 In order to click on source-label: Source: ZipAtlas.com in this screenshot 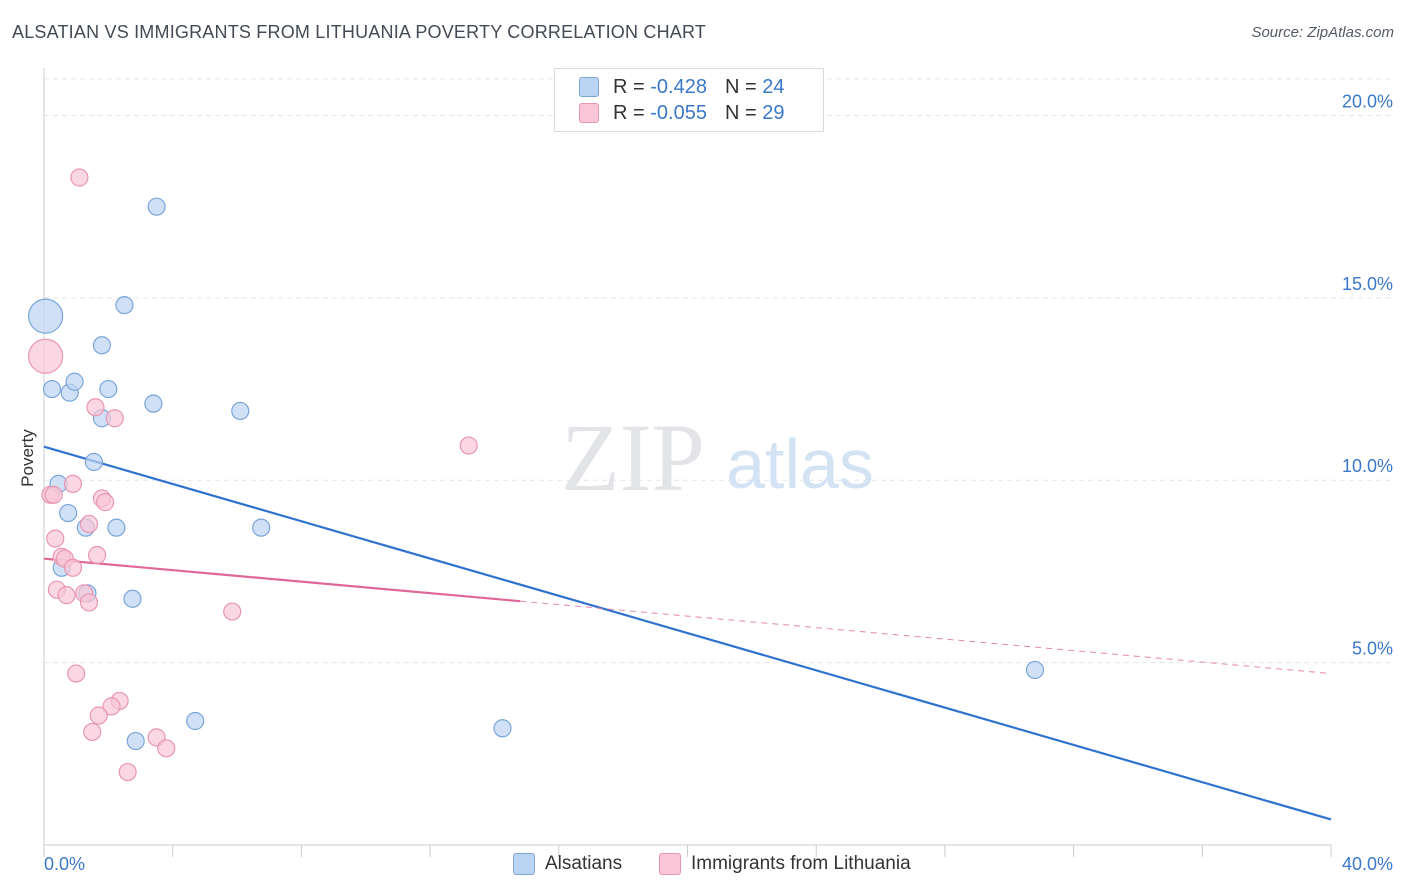, I will do `click(1322, 32)`.